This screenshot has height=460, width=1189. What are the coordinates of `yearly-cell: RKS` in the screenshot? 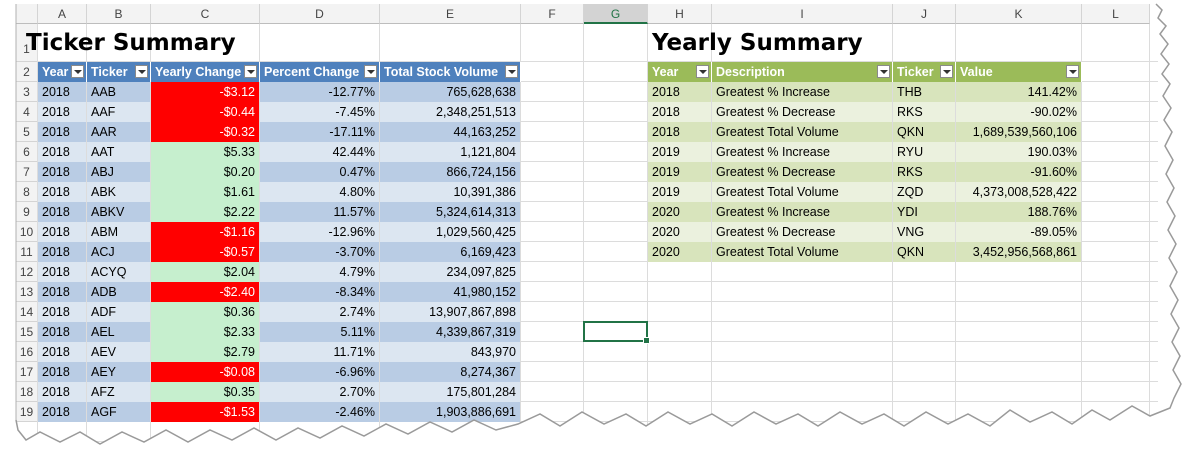 It's located at (924, 112).